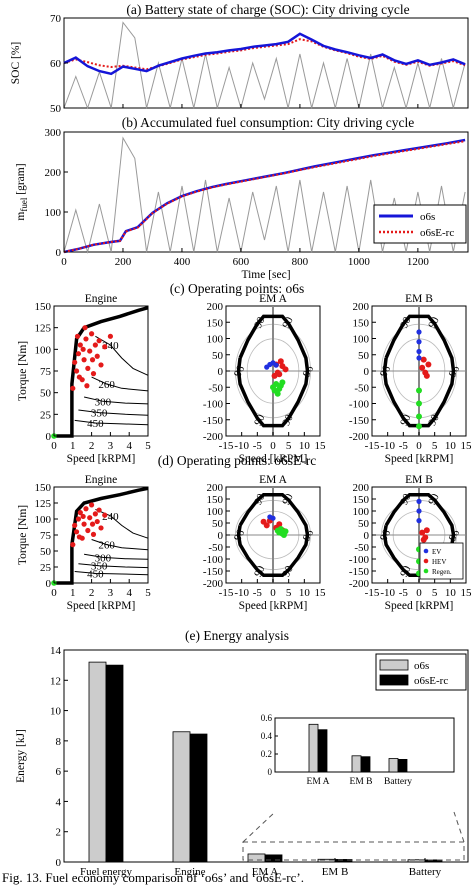 Image resolution: width=474 pixels, height=885 pixels. I want to click on fuel-y-tick-label: 200, so click(53, 173).